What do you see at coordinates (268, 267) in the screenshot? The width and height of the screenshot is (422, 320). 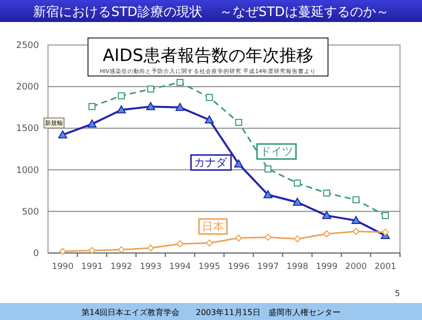 I see `x-tick-label: 1997` at bounding box center [268, 267].